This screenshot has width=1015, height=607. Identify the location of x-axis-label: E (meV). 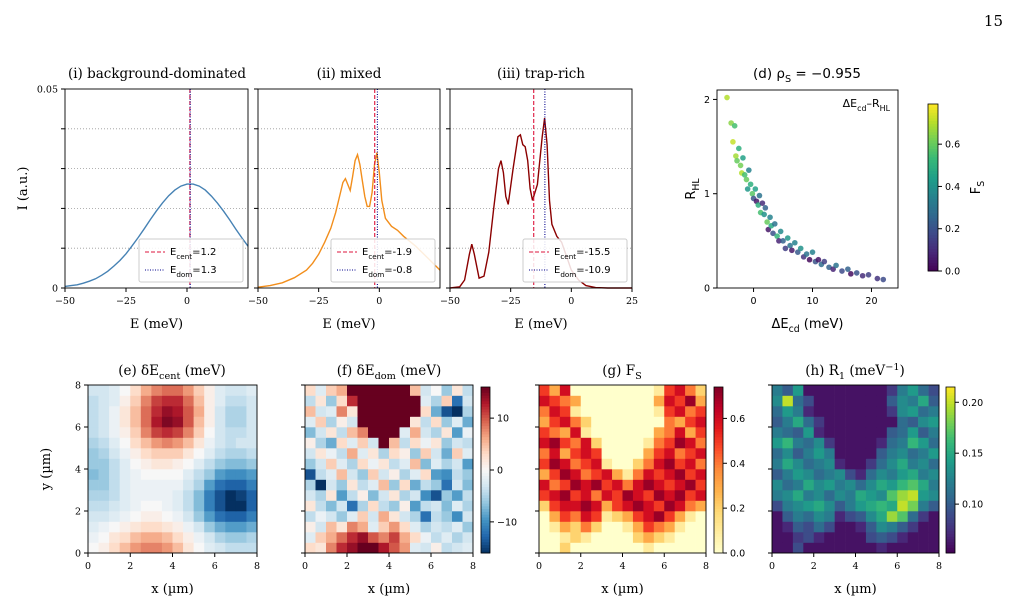
(540, 324).